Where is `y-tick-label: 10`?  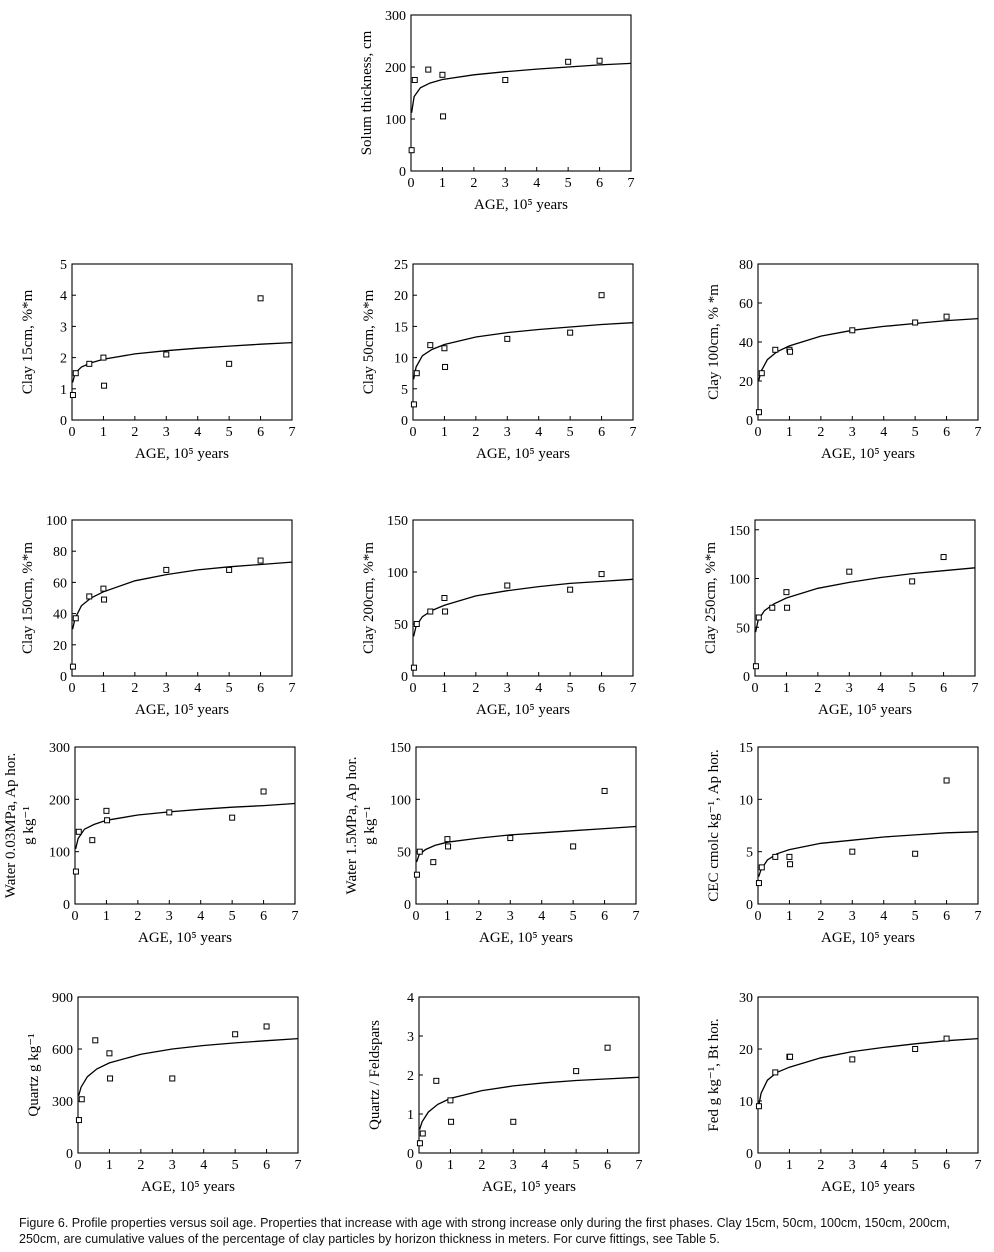 y-tick-label: 10 is located at coordinates (746, 800).